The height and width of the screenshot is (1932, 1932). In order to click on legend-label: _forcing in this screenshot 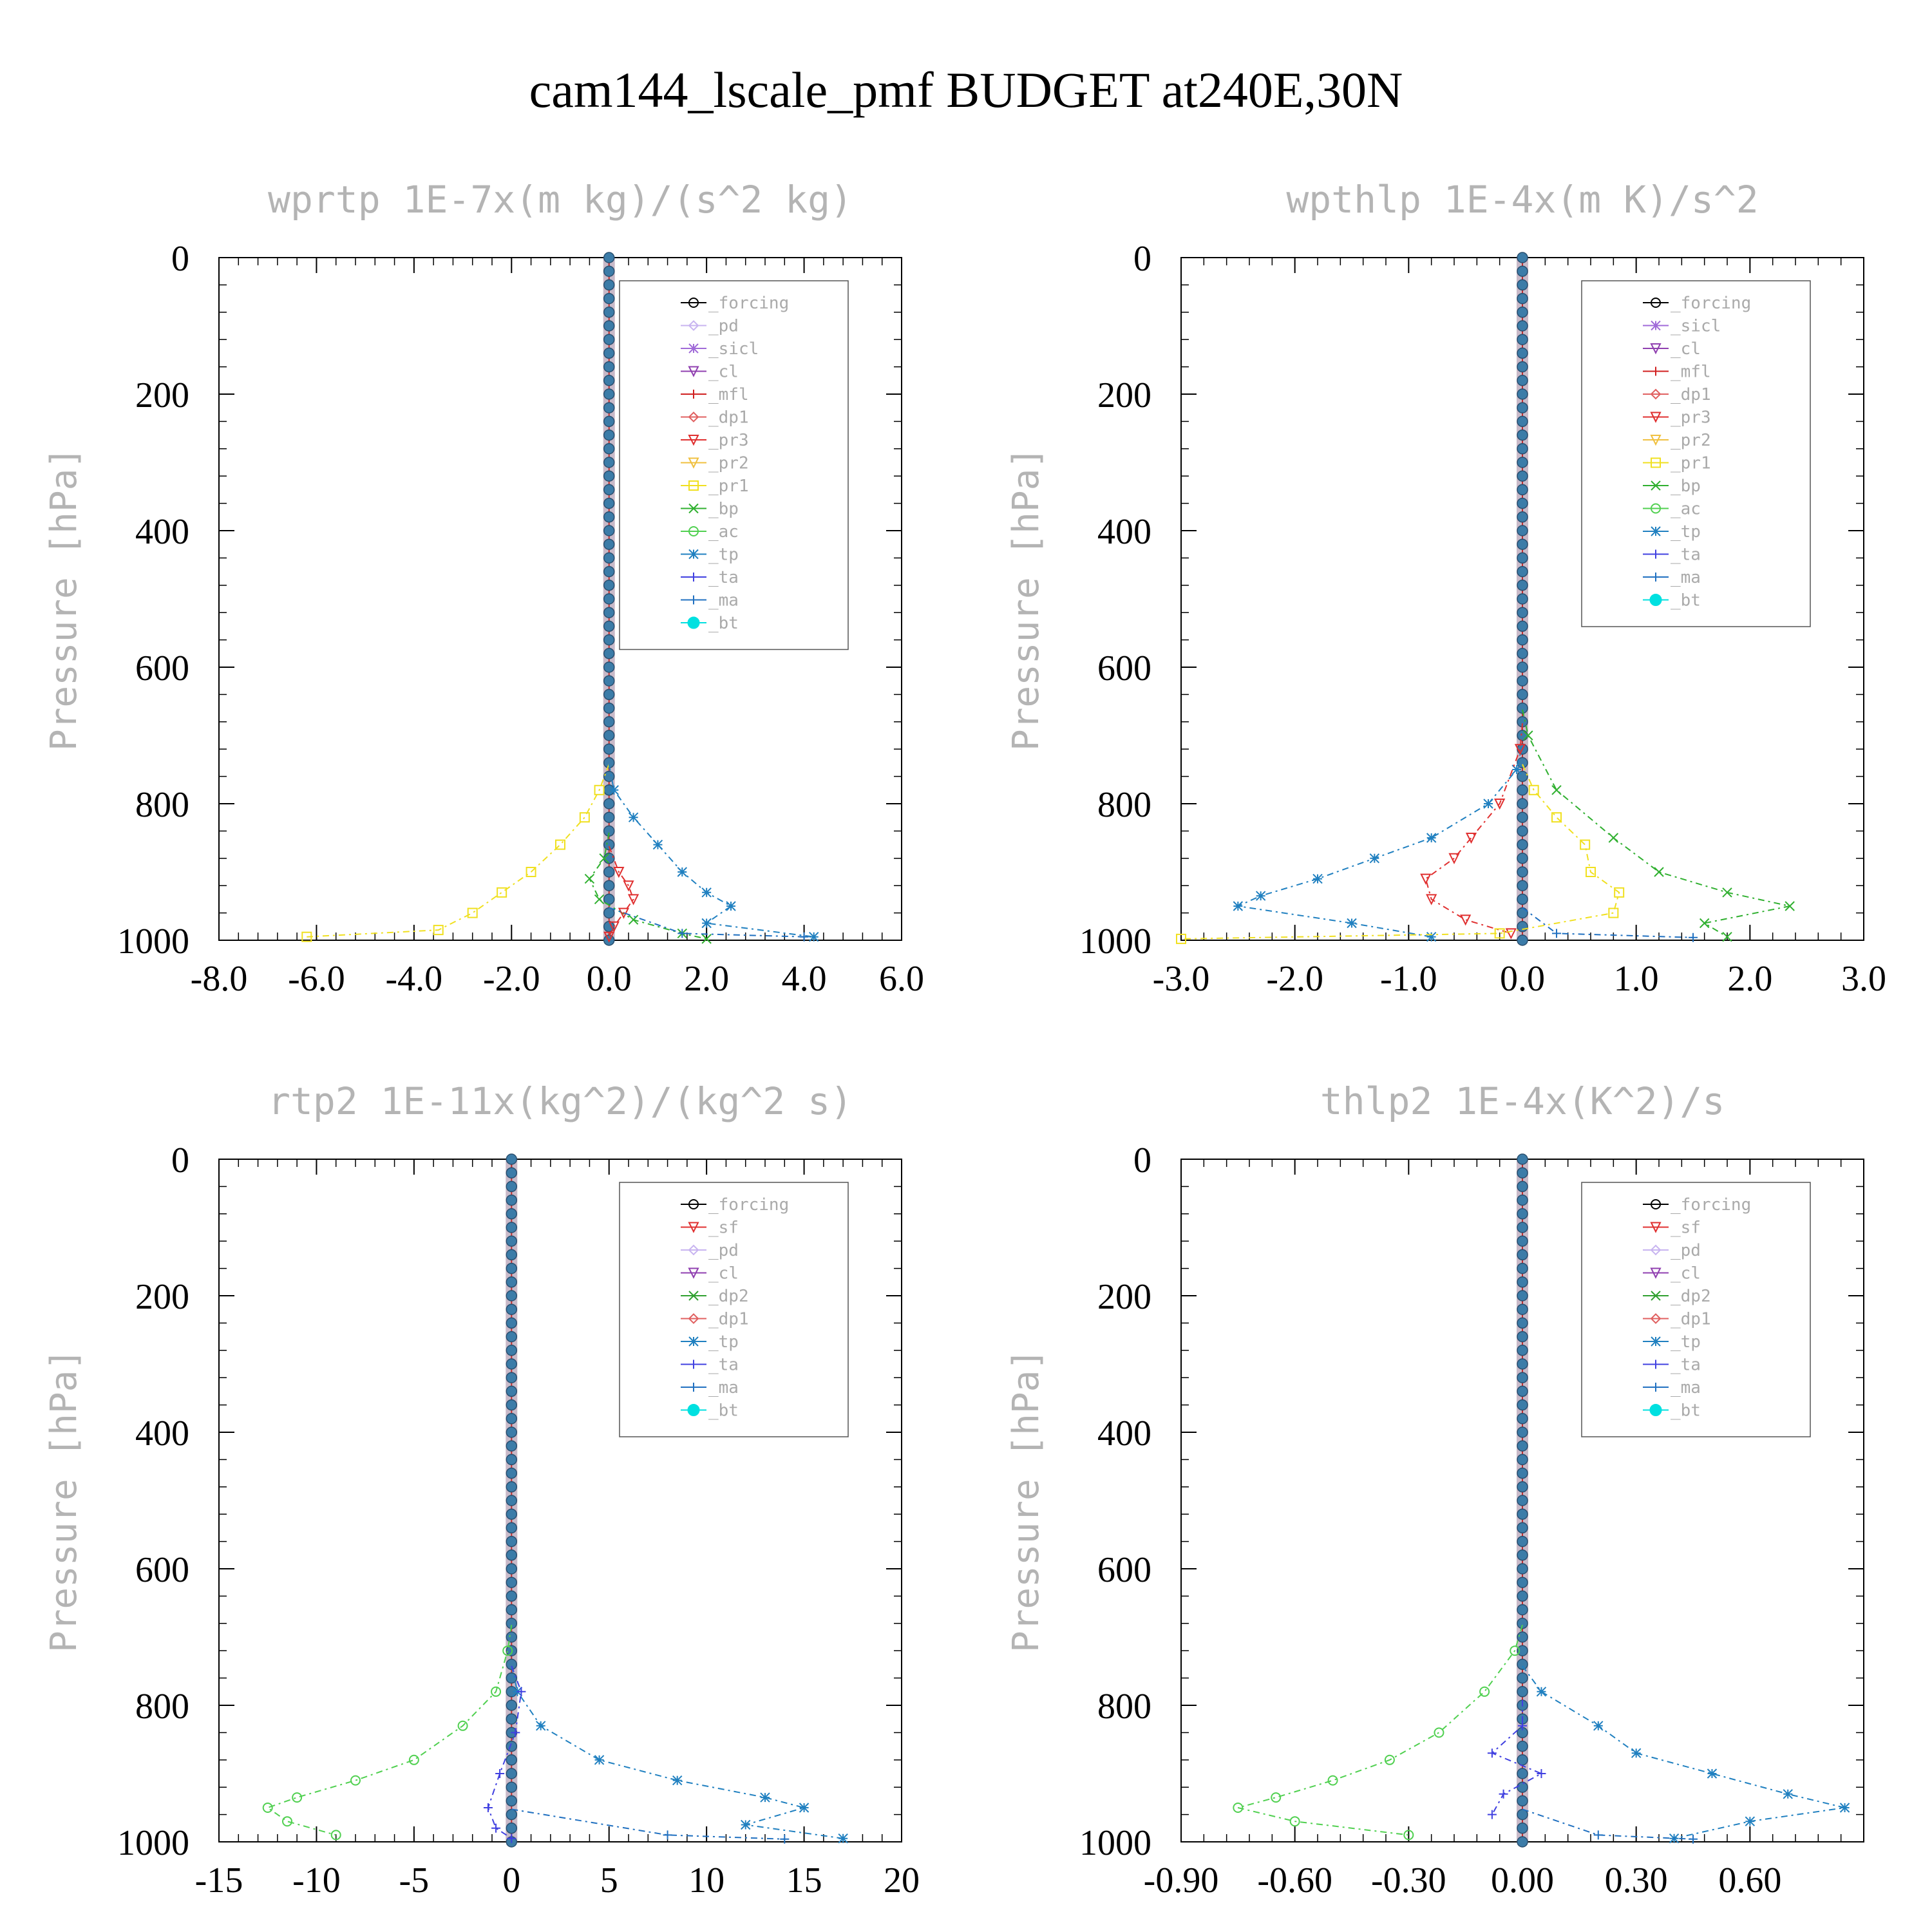, I will do `click(749, 1205)`.